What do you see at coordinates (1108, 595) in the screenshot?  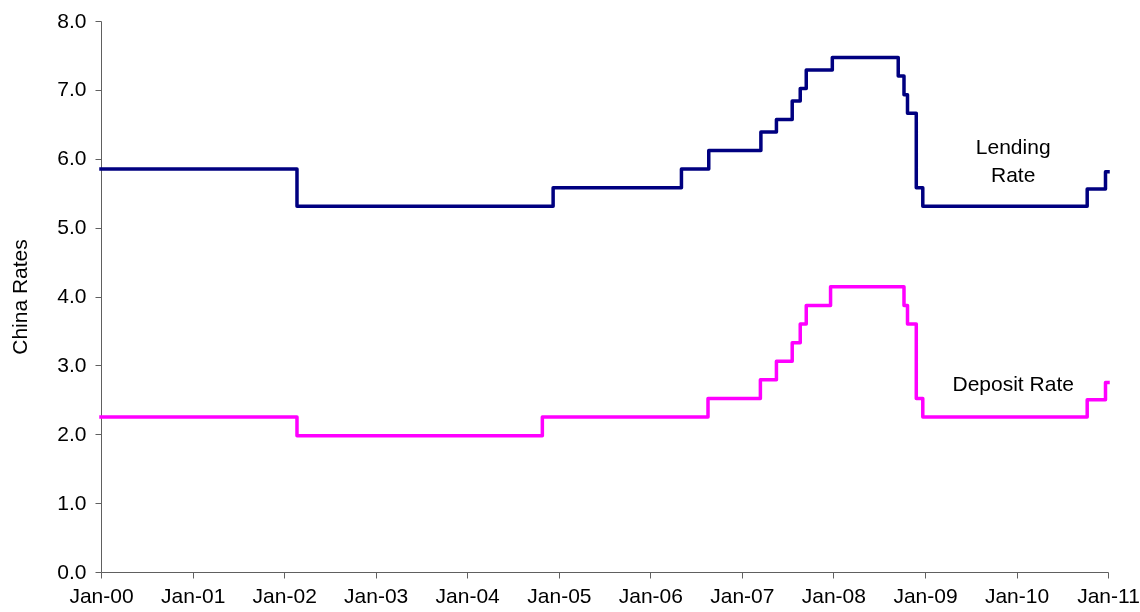 I see `x-tick-label: Jan-11` at bounding box center [1108, 595].